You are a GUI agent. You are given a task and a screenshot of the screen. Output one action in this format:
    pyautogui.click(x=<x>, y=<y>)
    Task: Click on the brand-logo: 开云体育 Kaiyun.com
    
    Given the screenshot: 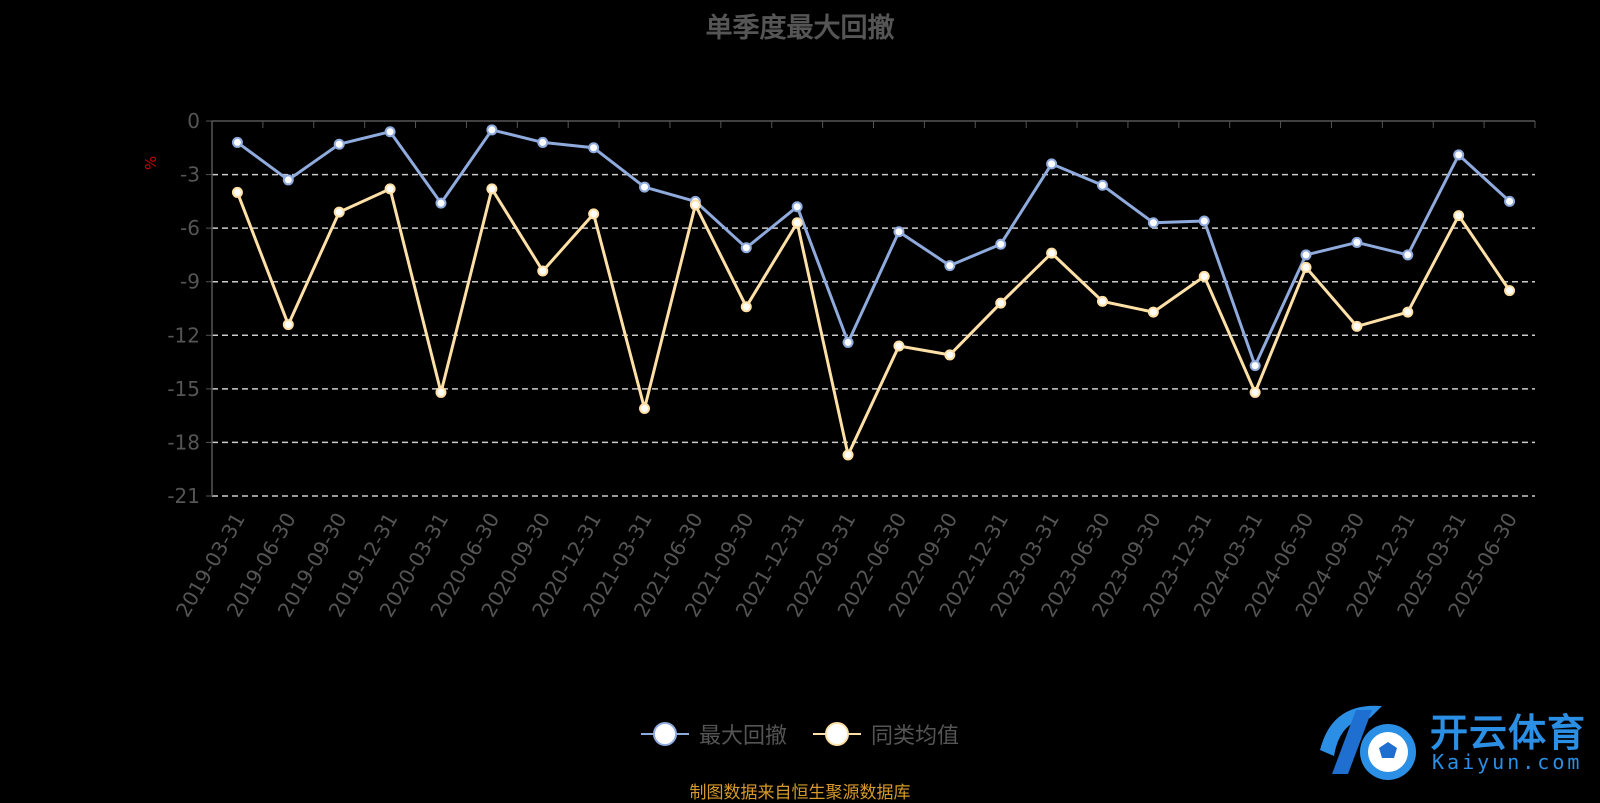 What is the action you would take?
    pyautogui.click(x=1452, y=745)
    